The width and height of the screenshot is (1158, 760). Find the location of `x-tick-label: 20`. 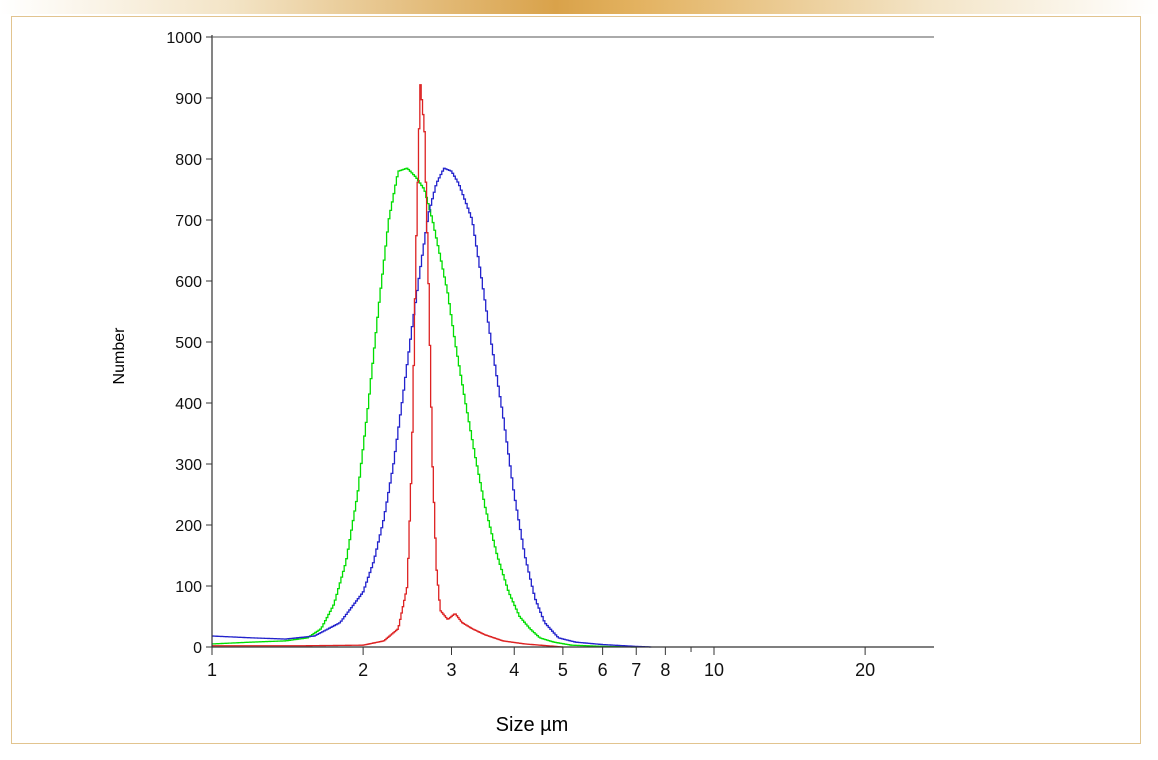

x-tick-label: 20 is located at coordinates (865, 670).